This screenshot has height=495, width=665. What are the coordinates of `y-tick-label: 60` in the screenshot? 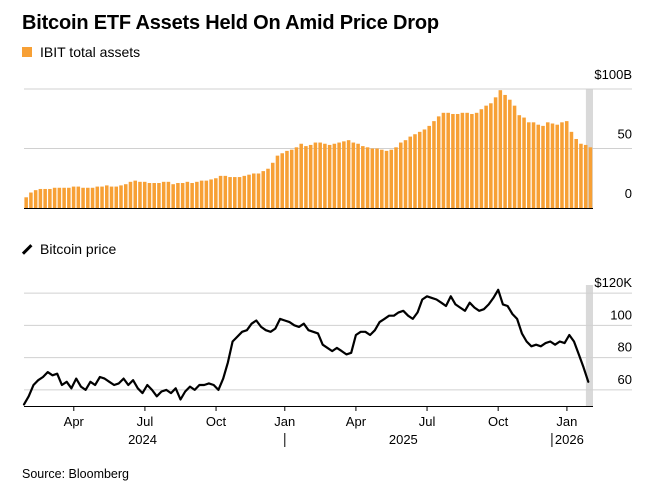 It's located at (625, 379).